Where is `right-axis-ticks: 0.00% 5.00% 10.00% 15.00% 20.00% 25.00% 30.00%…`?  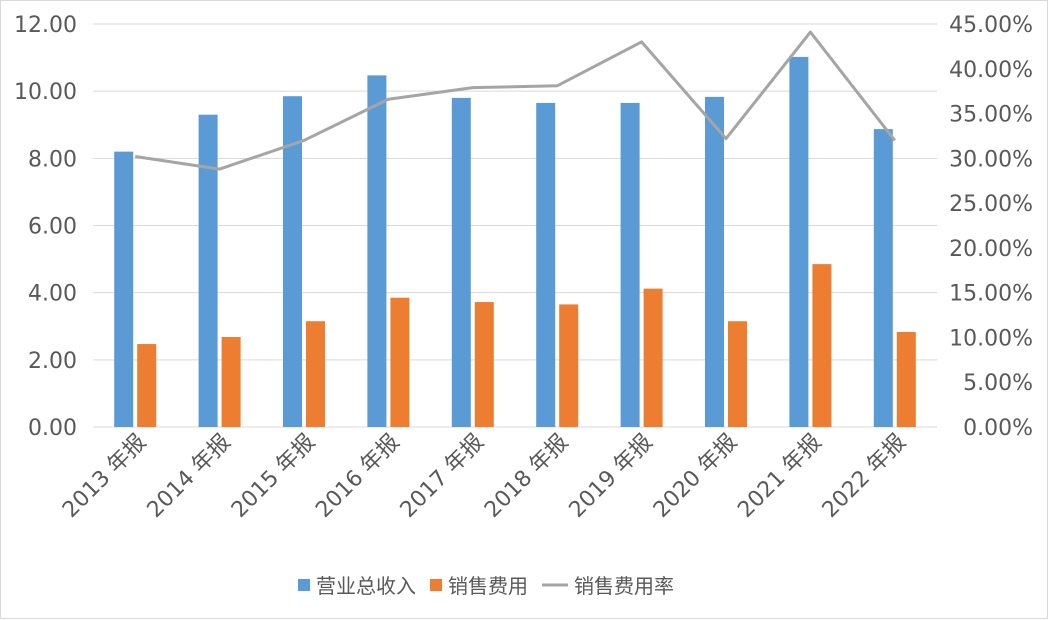 right-axis-ticks: 0.00% 5.00% 10.00% 15.00% 20.00% 25.00% 30.00%… is located at coordinates (991, 227).